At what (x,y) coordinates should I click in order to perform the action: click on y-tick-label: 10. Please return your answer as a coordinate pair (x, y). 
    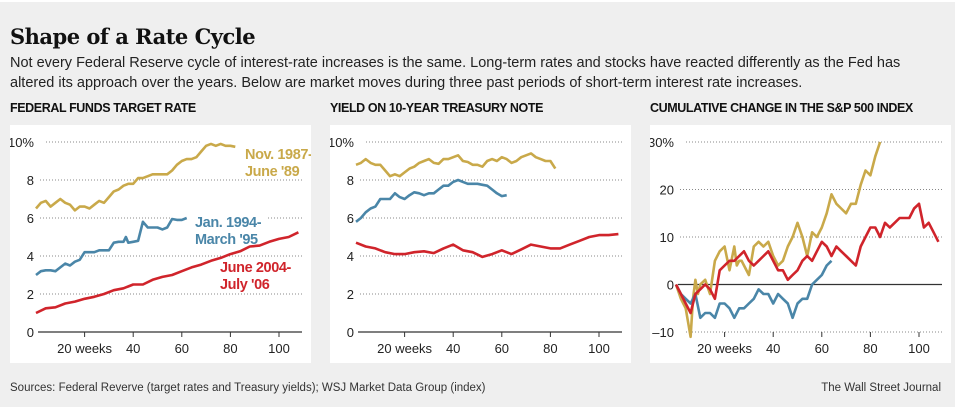
    Looking at the image, I should click on (667, 237).